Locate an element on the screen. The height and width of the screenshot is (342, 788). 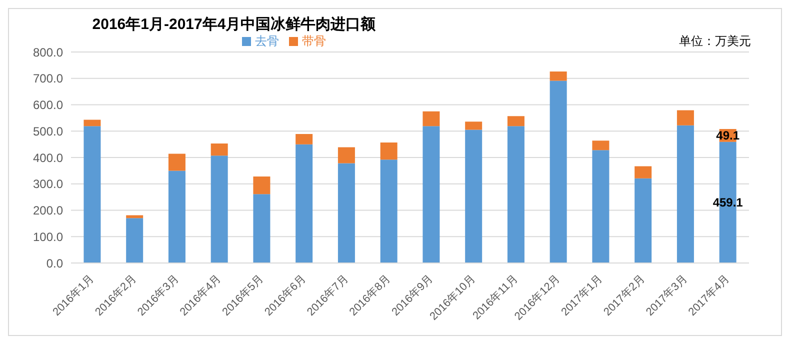
legend-label: 带骨 is located at coordinates (314, 41).